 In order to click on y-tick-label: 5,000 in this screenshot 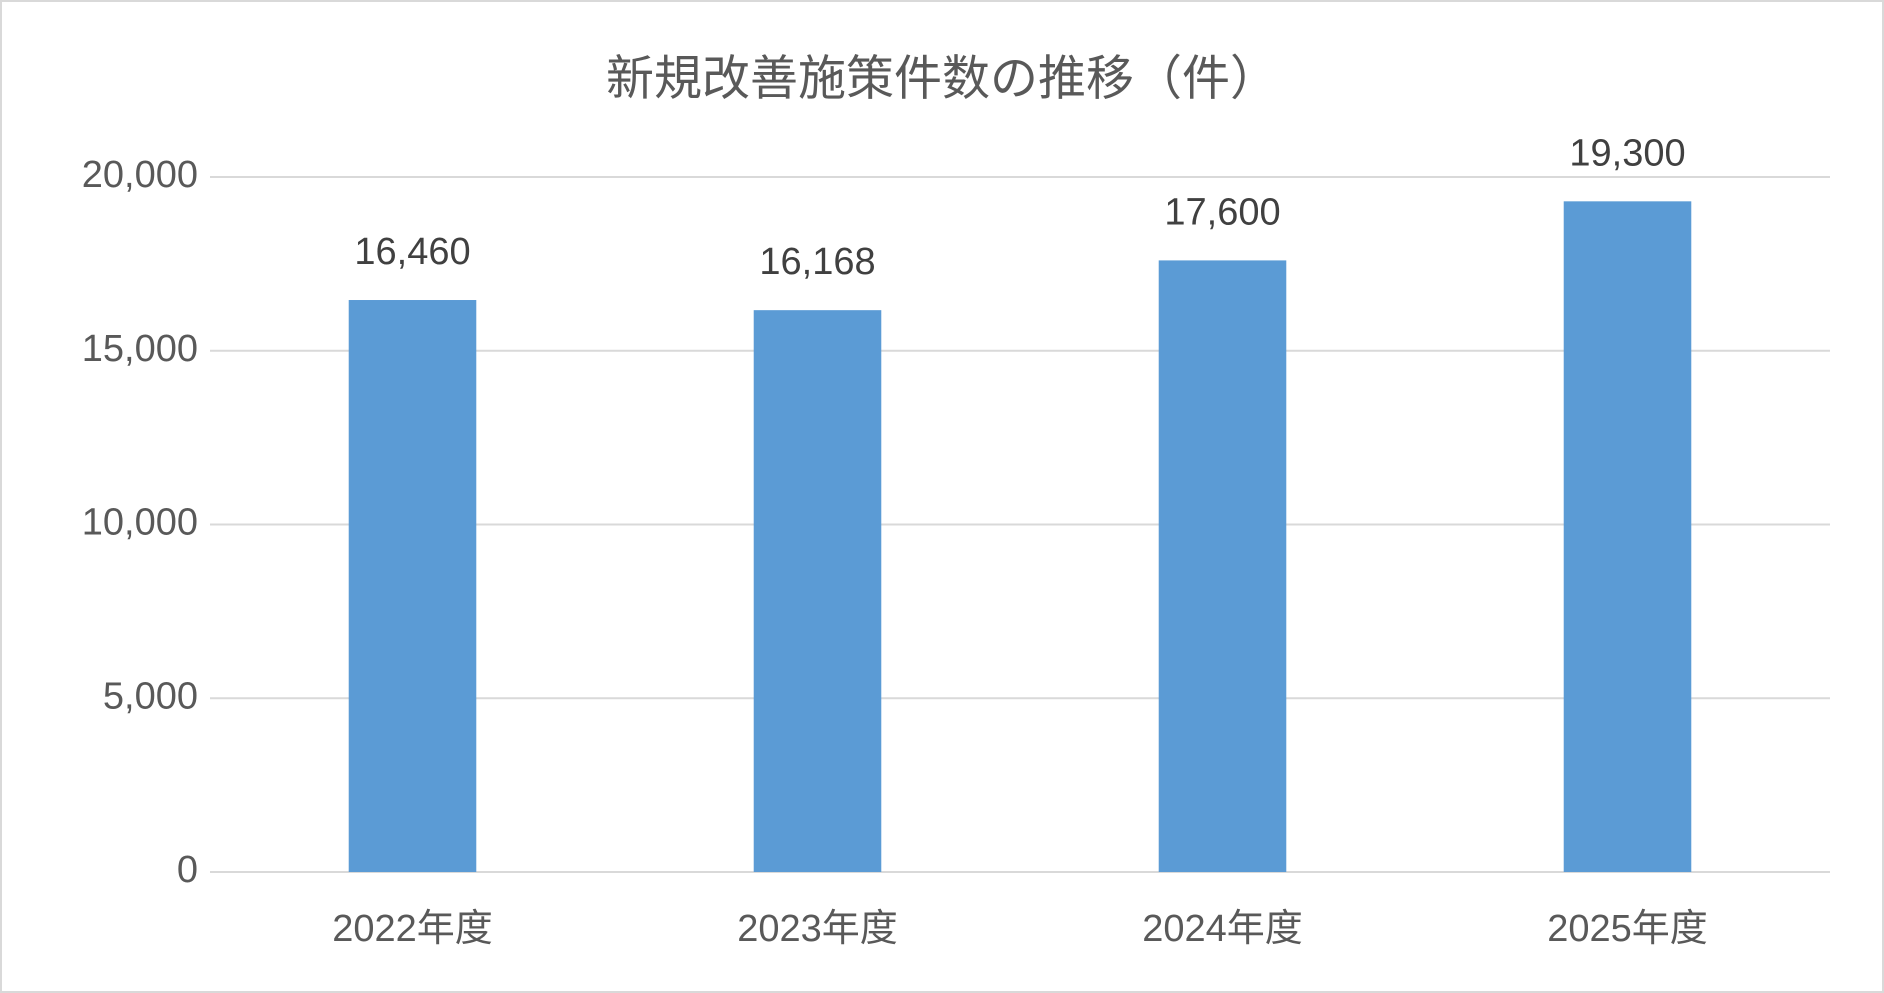, I will do `click(150, 696)`.